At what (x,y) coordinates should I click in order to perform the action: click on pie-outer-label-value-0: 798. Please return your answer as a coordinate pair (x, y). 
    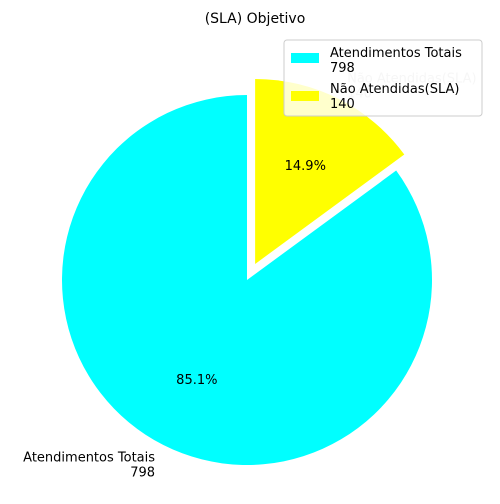
    Looking at the image, I should click on (142, 473).